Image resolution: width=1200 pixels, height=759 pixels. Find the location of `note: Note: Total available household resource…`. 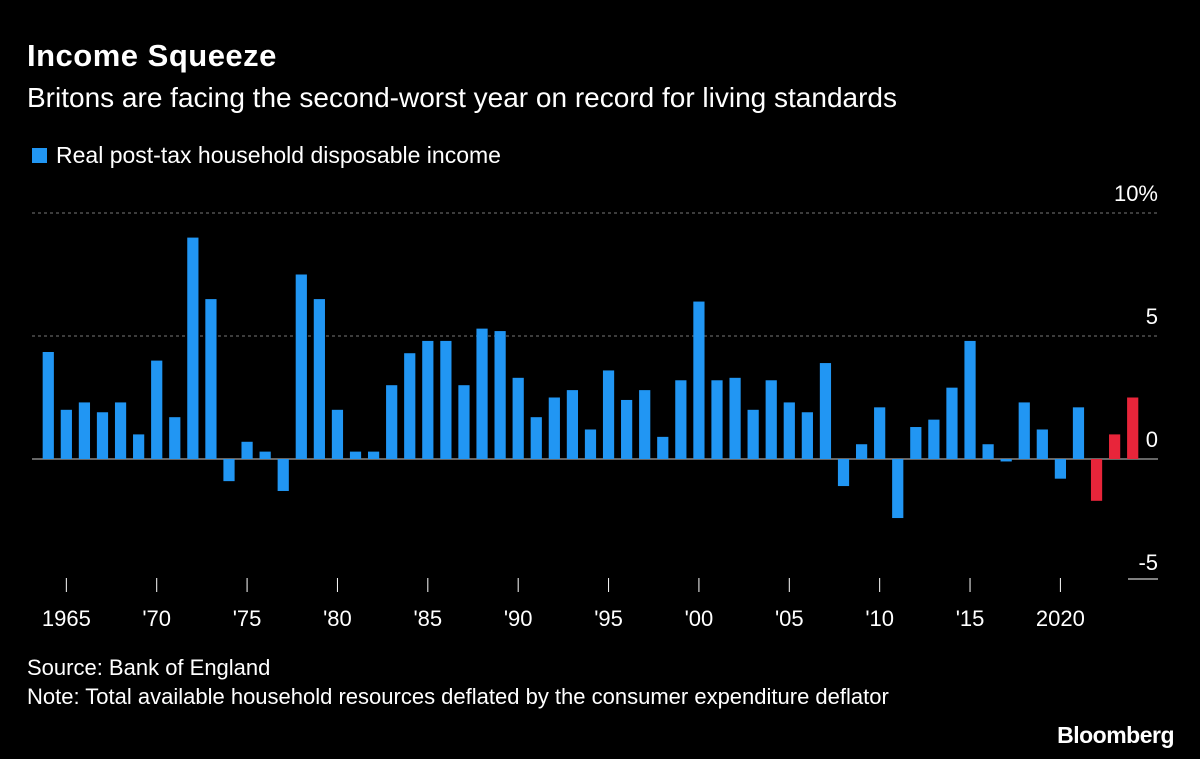

note: Note: Total available household resource… is located at coordinates (458, 696).